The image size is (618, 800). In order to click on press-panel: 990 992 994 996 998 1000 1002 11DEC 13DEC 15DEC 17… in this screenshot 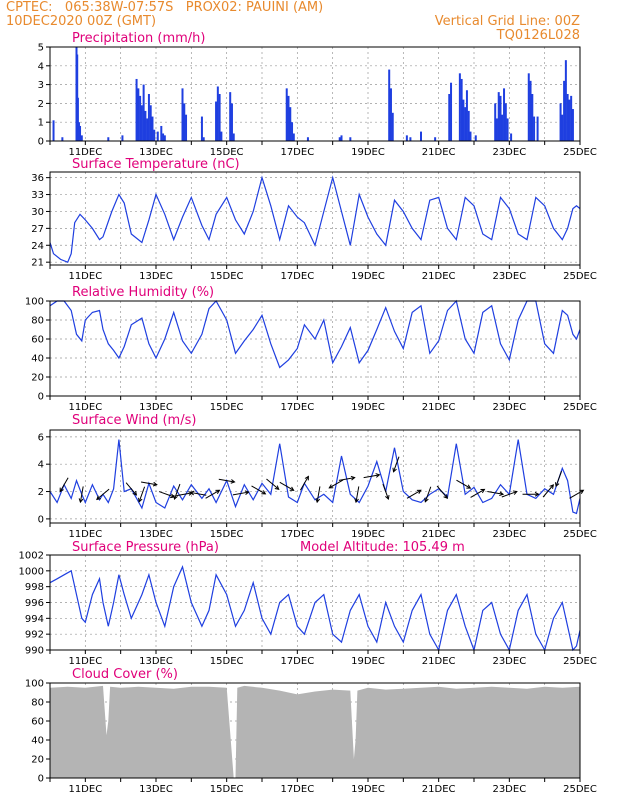, I will do `click(308, 603)`.